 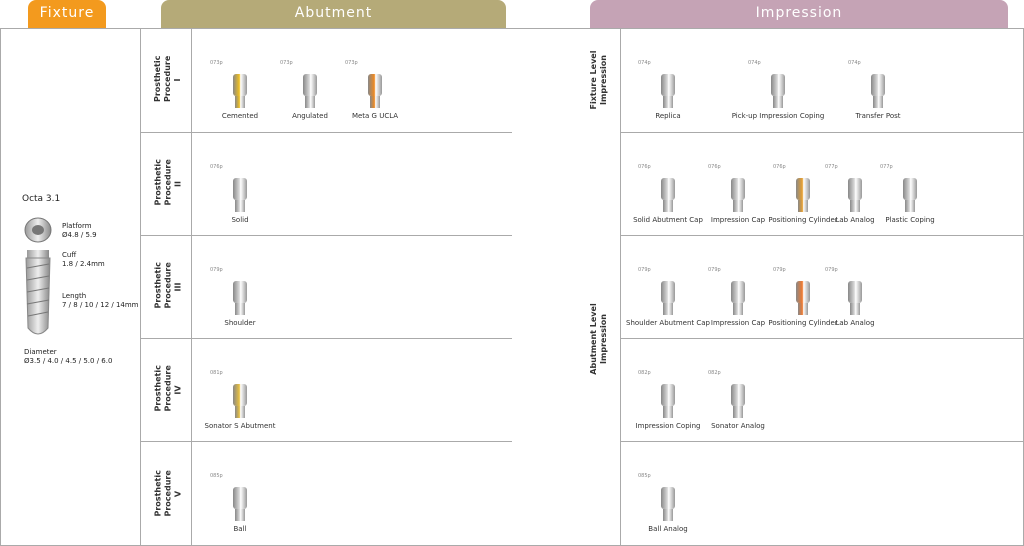 I want to click on part-name: Ball, so click(x=240, y=529).